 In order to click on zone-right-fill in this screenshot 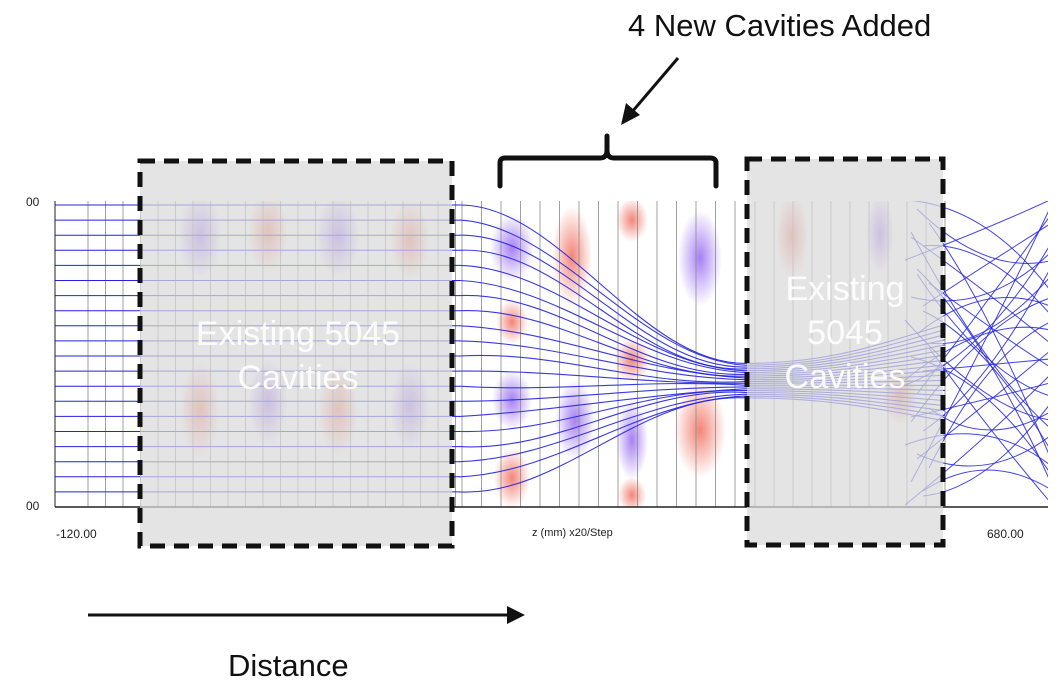, I will do `click(845, 352)`.